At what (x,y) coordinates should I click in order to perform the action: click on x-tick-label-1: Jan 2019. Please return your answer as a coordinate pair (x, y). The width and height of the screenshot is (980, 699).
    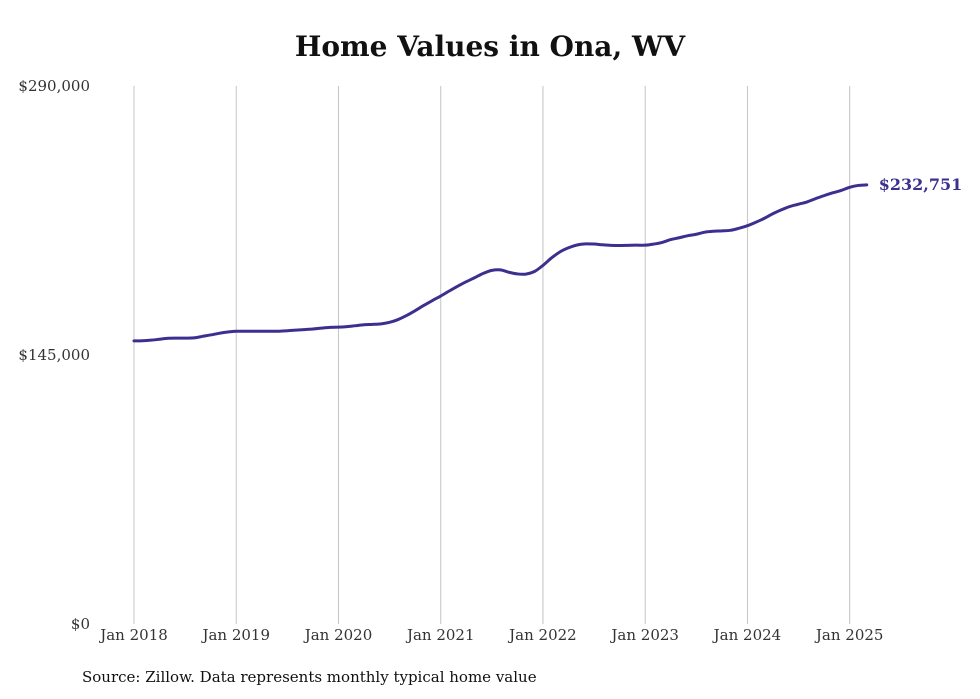
    Looking at the image, I should click on (235, 635).